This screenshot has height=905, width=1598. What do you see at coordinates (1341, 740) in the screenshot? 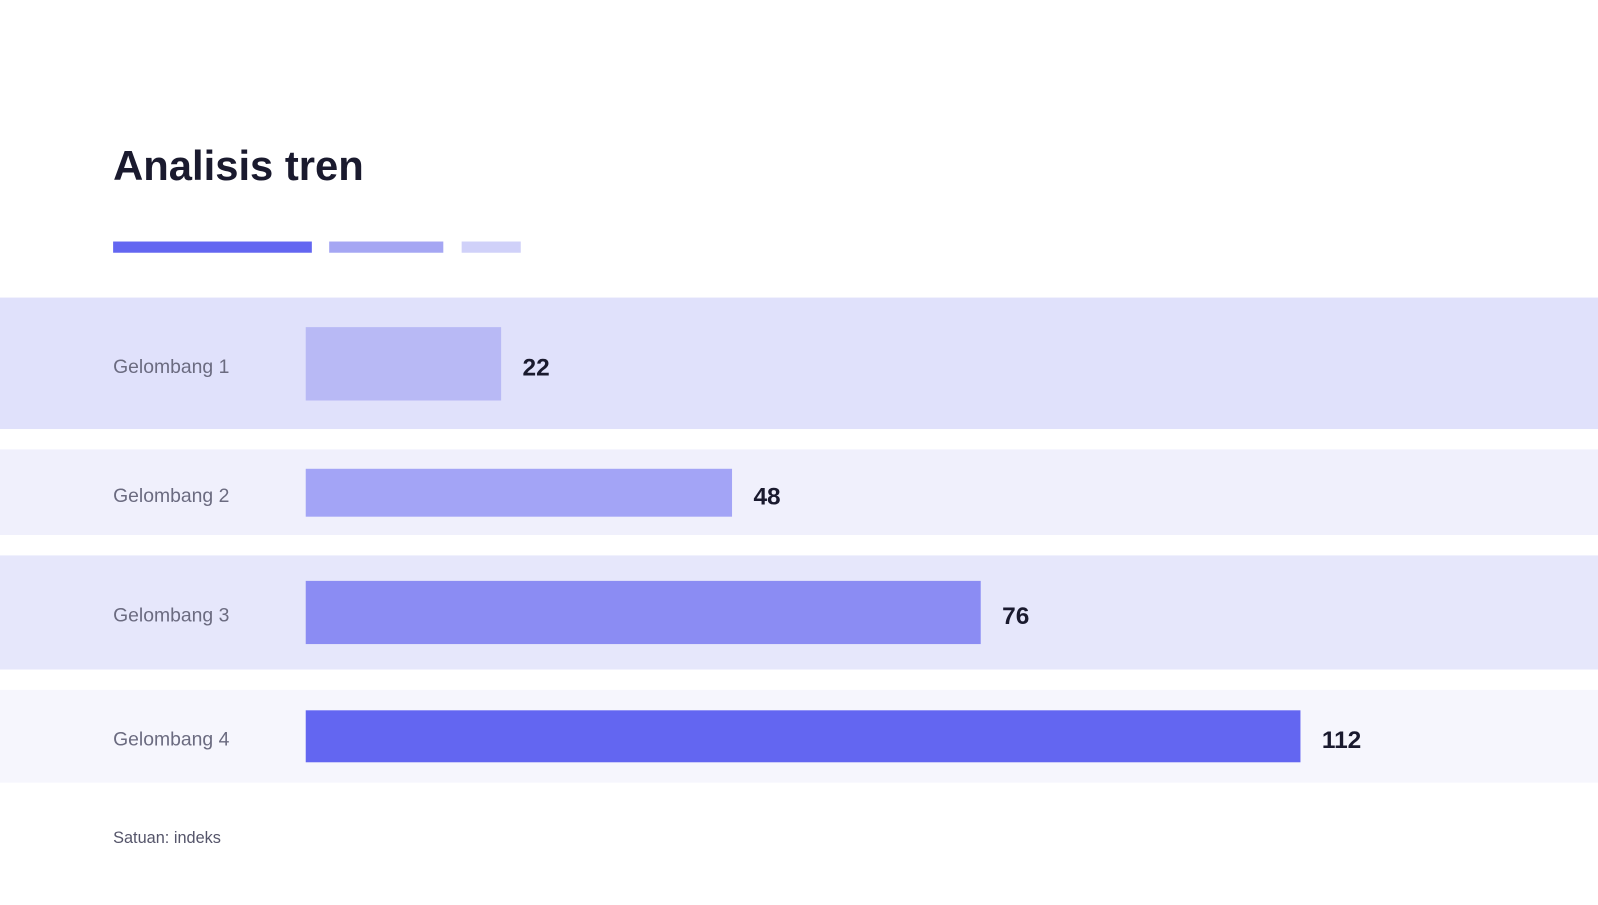
I see `value-label: 112` at bounding box center [1341, 740].